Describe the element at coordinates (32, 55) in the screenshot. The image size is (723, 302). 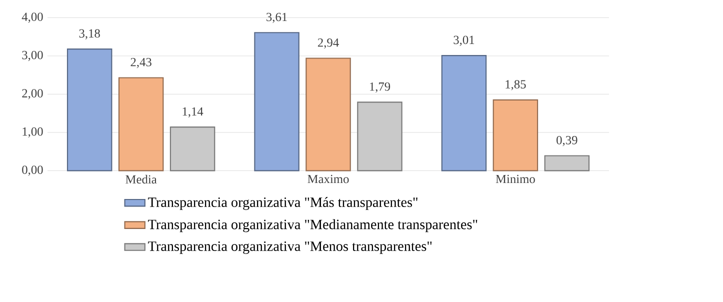
I see `y-tick-label: 3,00` at that location.